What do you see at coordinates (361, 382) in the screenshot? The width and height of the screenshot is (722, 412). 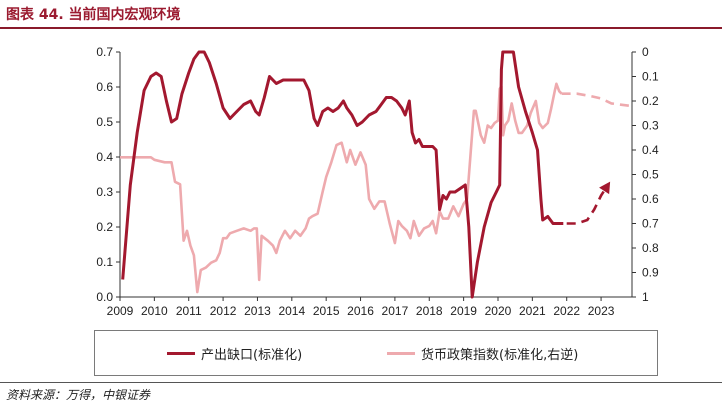 I see `source-divider` at bounding box center [361, 382].